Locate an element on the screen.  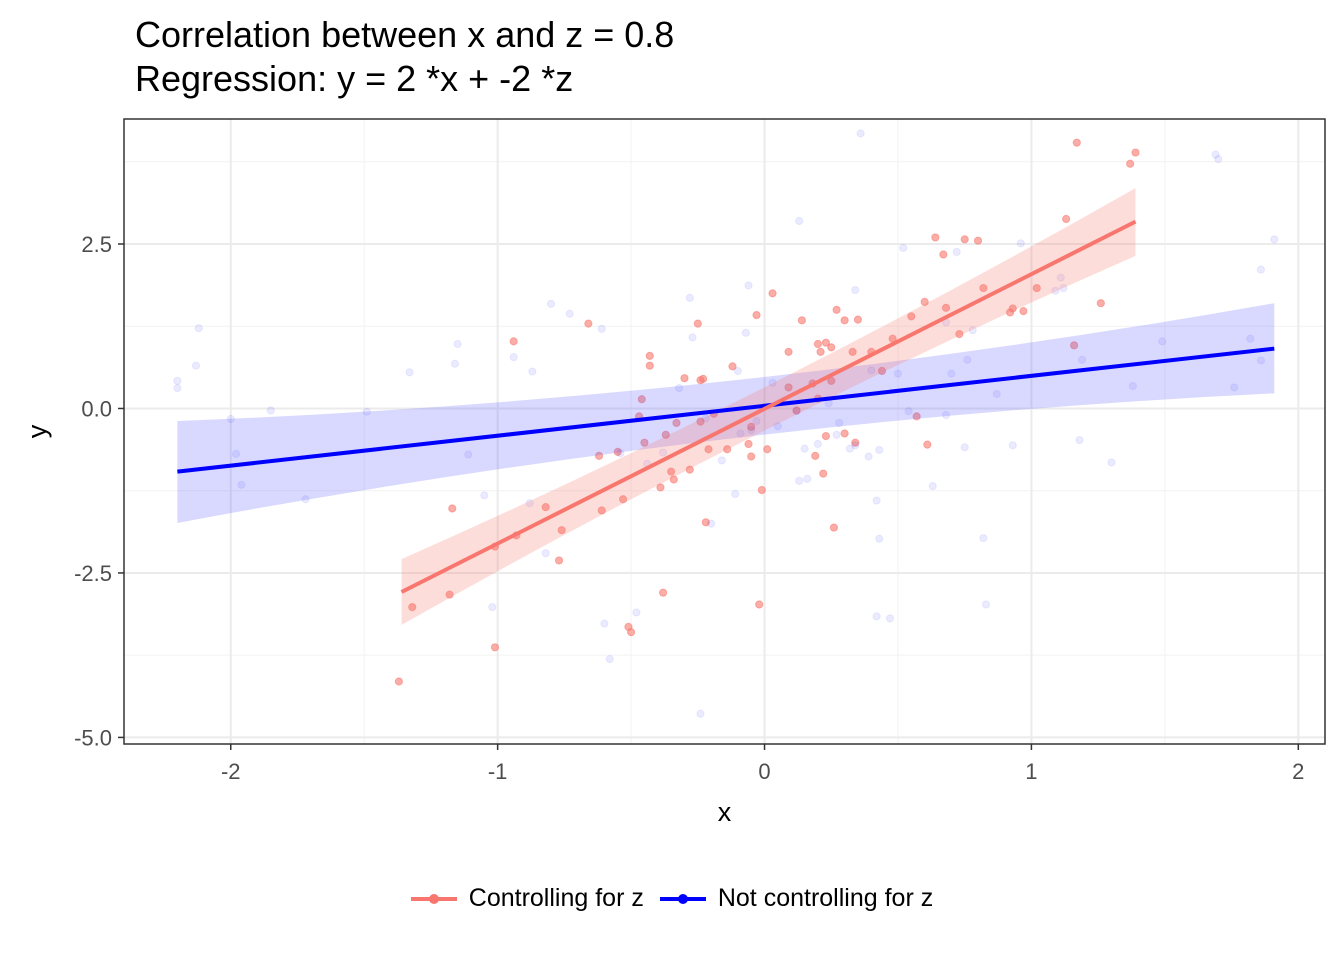
legend-item-not-controlling: Not controlling for z is located at coordinates (796, 898).